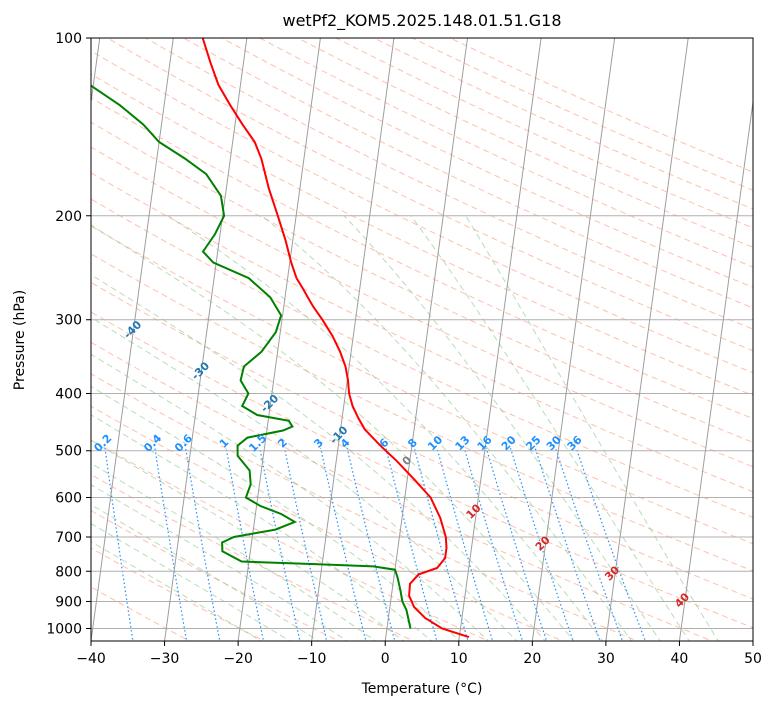  Describe the element at coordinates (224, 443) in the screenshot. I see `mixing-ratio-label: 1` at that location.